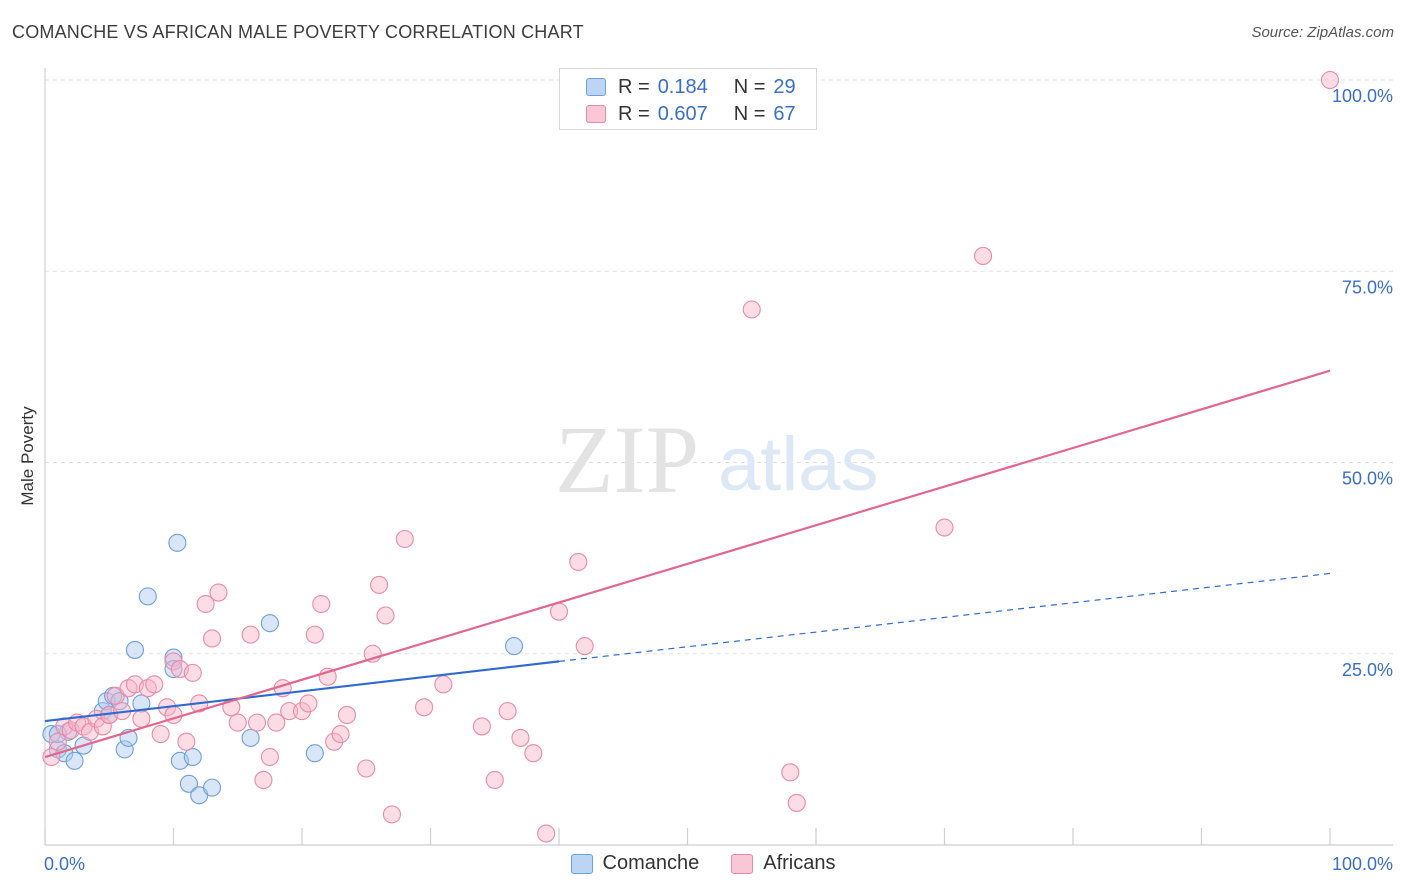  I want to click on stats-box: R = 0.184 N = 29 R = 0.607 N = 67, so click(688, 99).